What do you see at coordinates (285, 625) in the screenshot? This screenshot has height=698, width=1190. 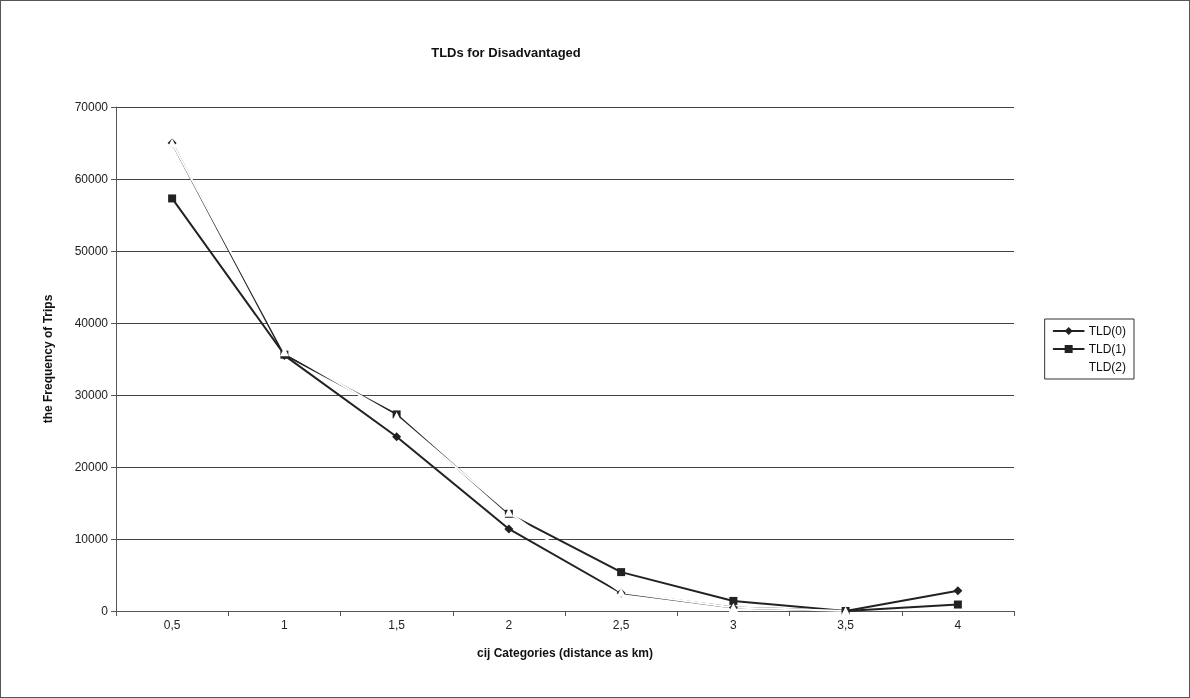 I see `x-tick-label: 1` at bounding box center [285, 625].